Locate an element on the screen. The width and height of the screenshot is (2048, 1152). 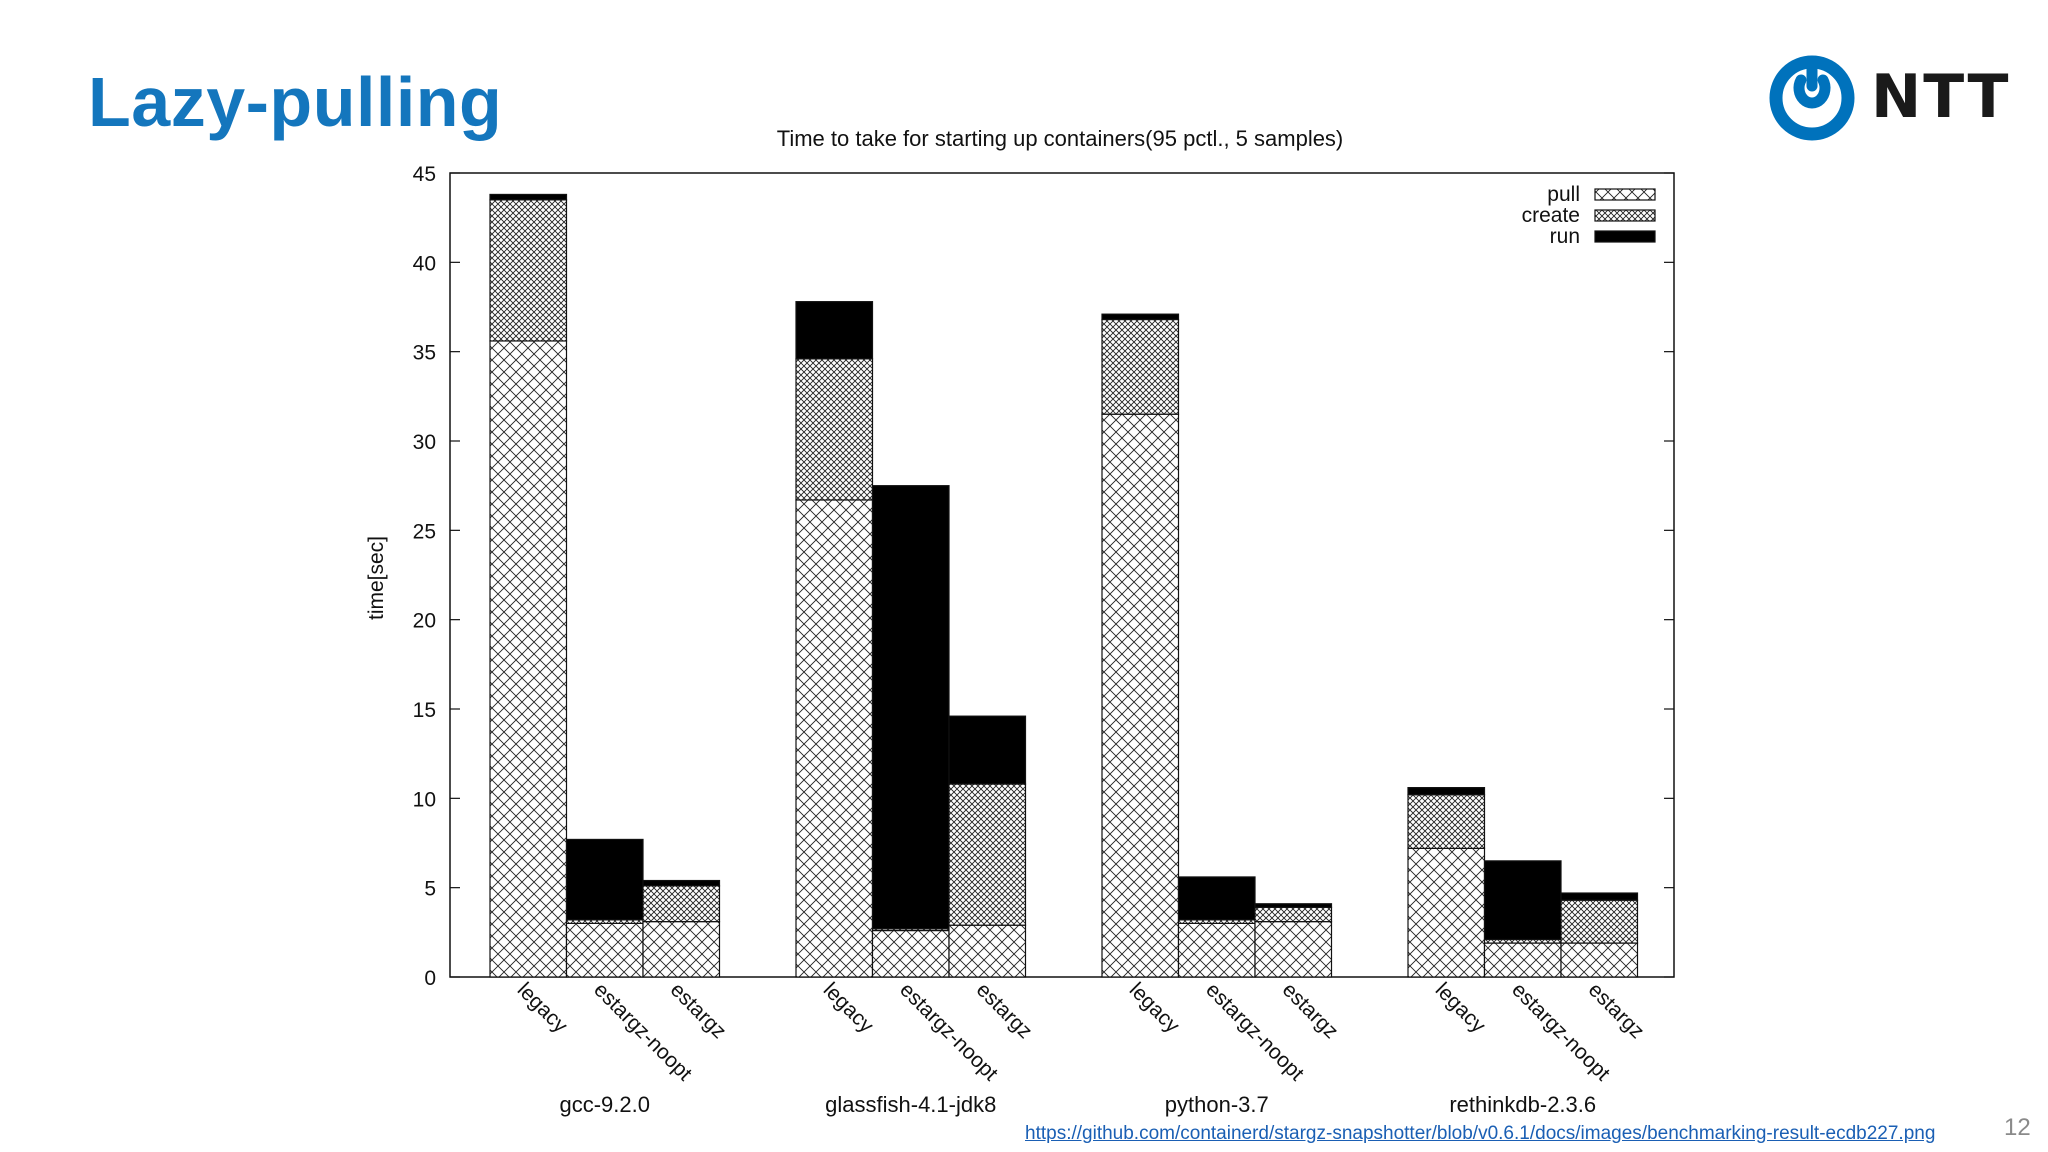
page-number: 12 is located at coordinates (2017, 1127).